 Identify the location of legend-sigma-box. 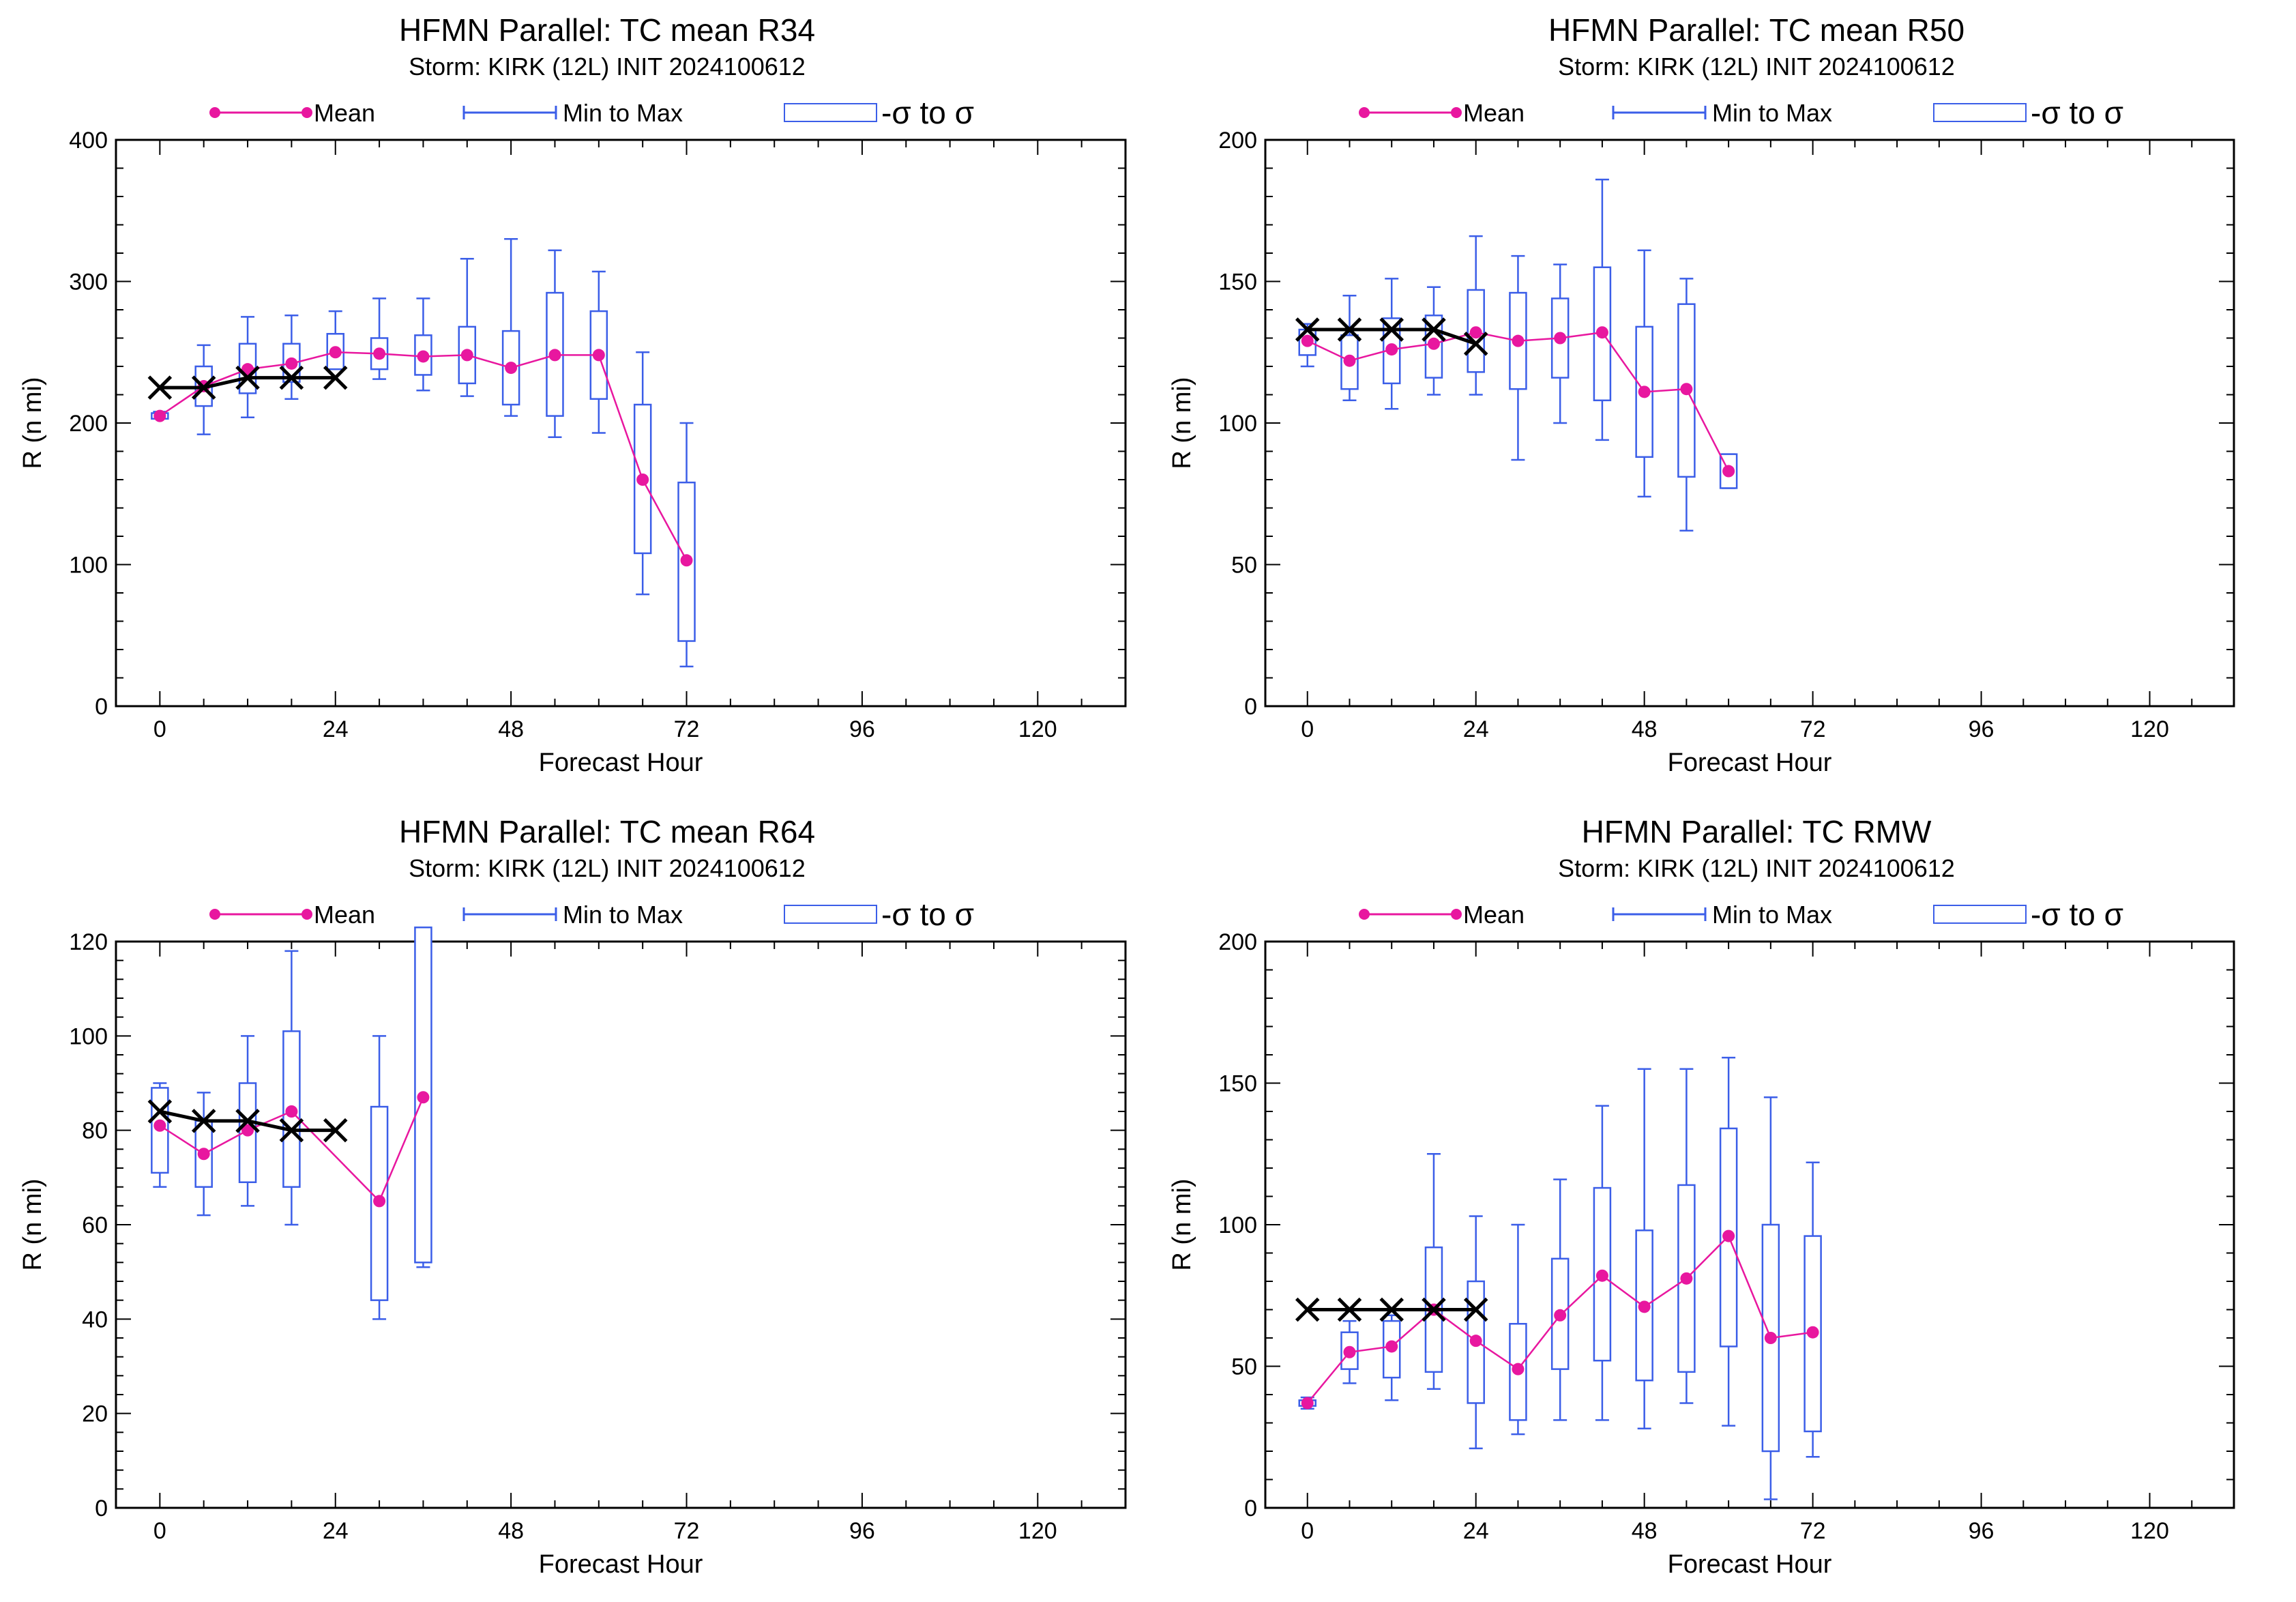
(1980, 914).